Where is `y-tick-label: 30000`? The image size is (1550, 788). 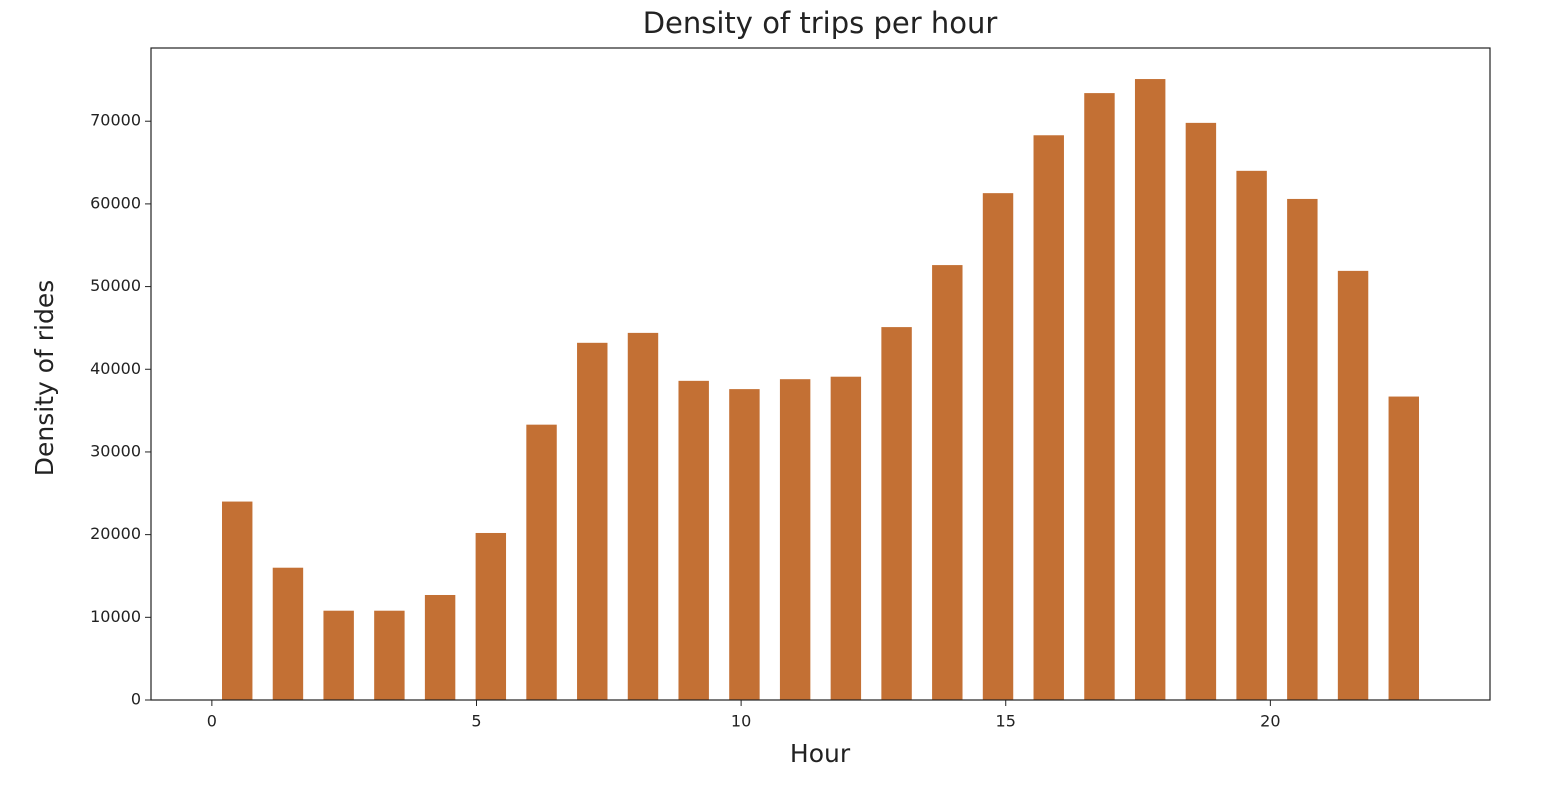 y-tick-label: 30000 is located at coordinates (115, 450).